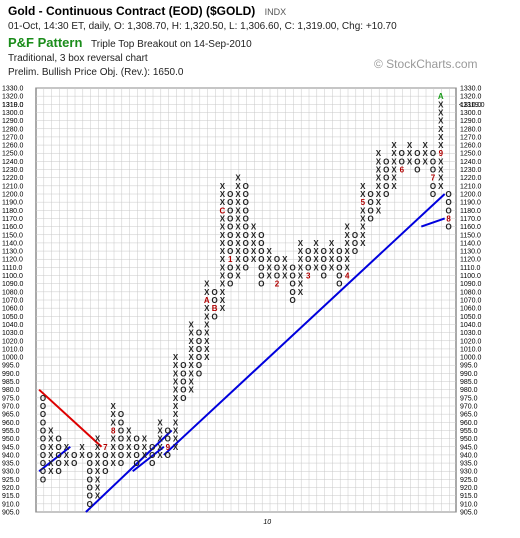 Image resolution: width=520 pixels, height=538 pixels. What do you see at coordinates (471, 129) in the screenshot?
I see `y-tick-label-right: 1280.0` at bounding box center [471, 129].